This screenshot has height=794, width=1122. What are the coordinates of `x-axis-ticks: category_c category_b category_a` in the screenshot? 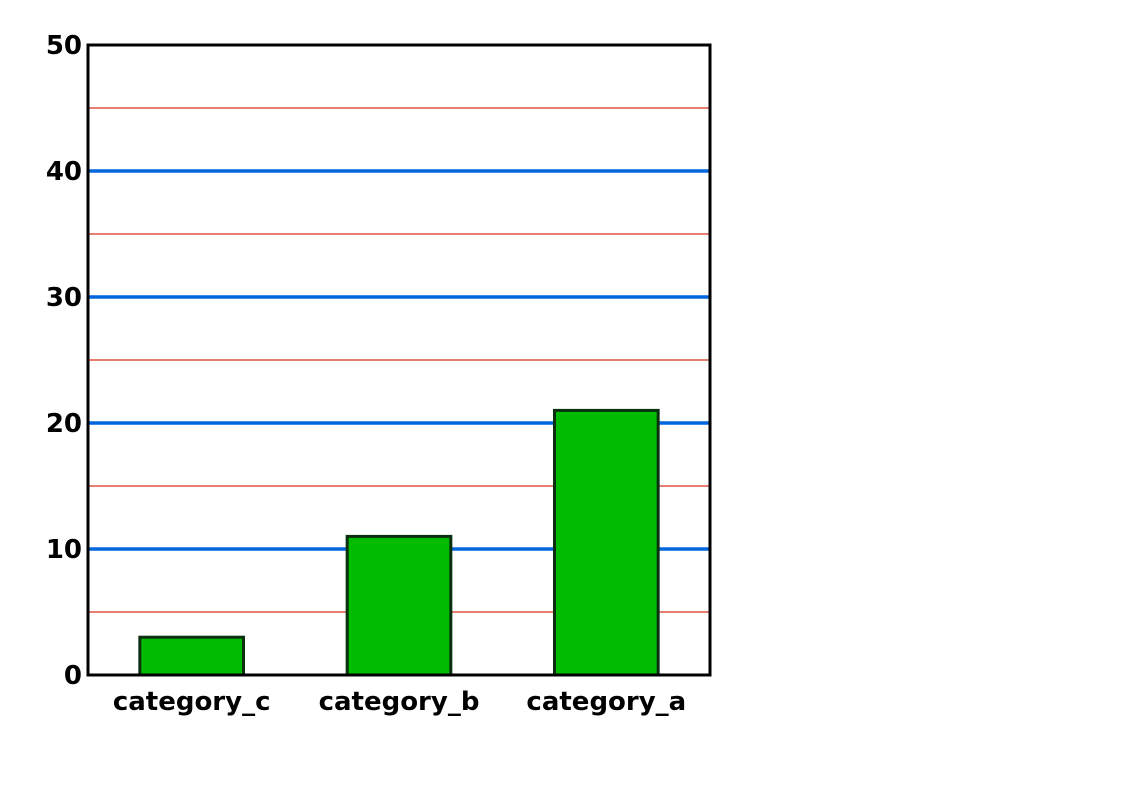 It's located at (399, 702).